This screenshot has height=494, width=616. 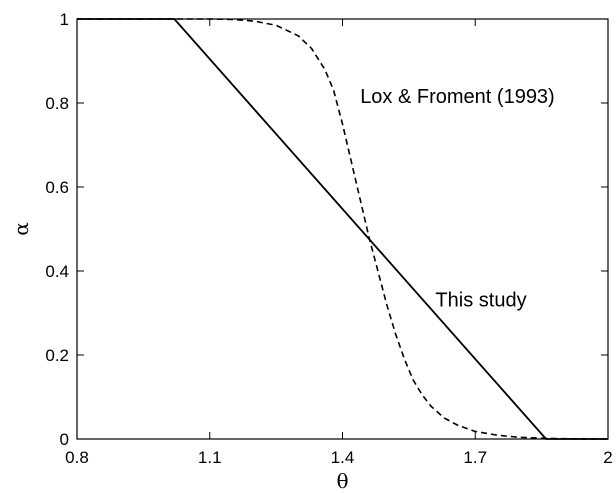 I want to click on y-tick-label: 0.8, so click(x=57, y=103).